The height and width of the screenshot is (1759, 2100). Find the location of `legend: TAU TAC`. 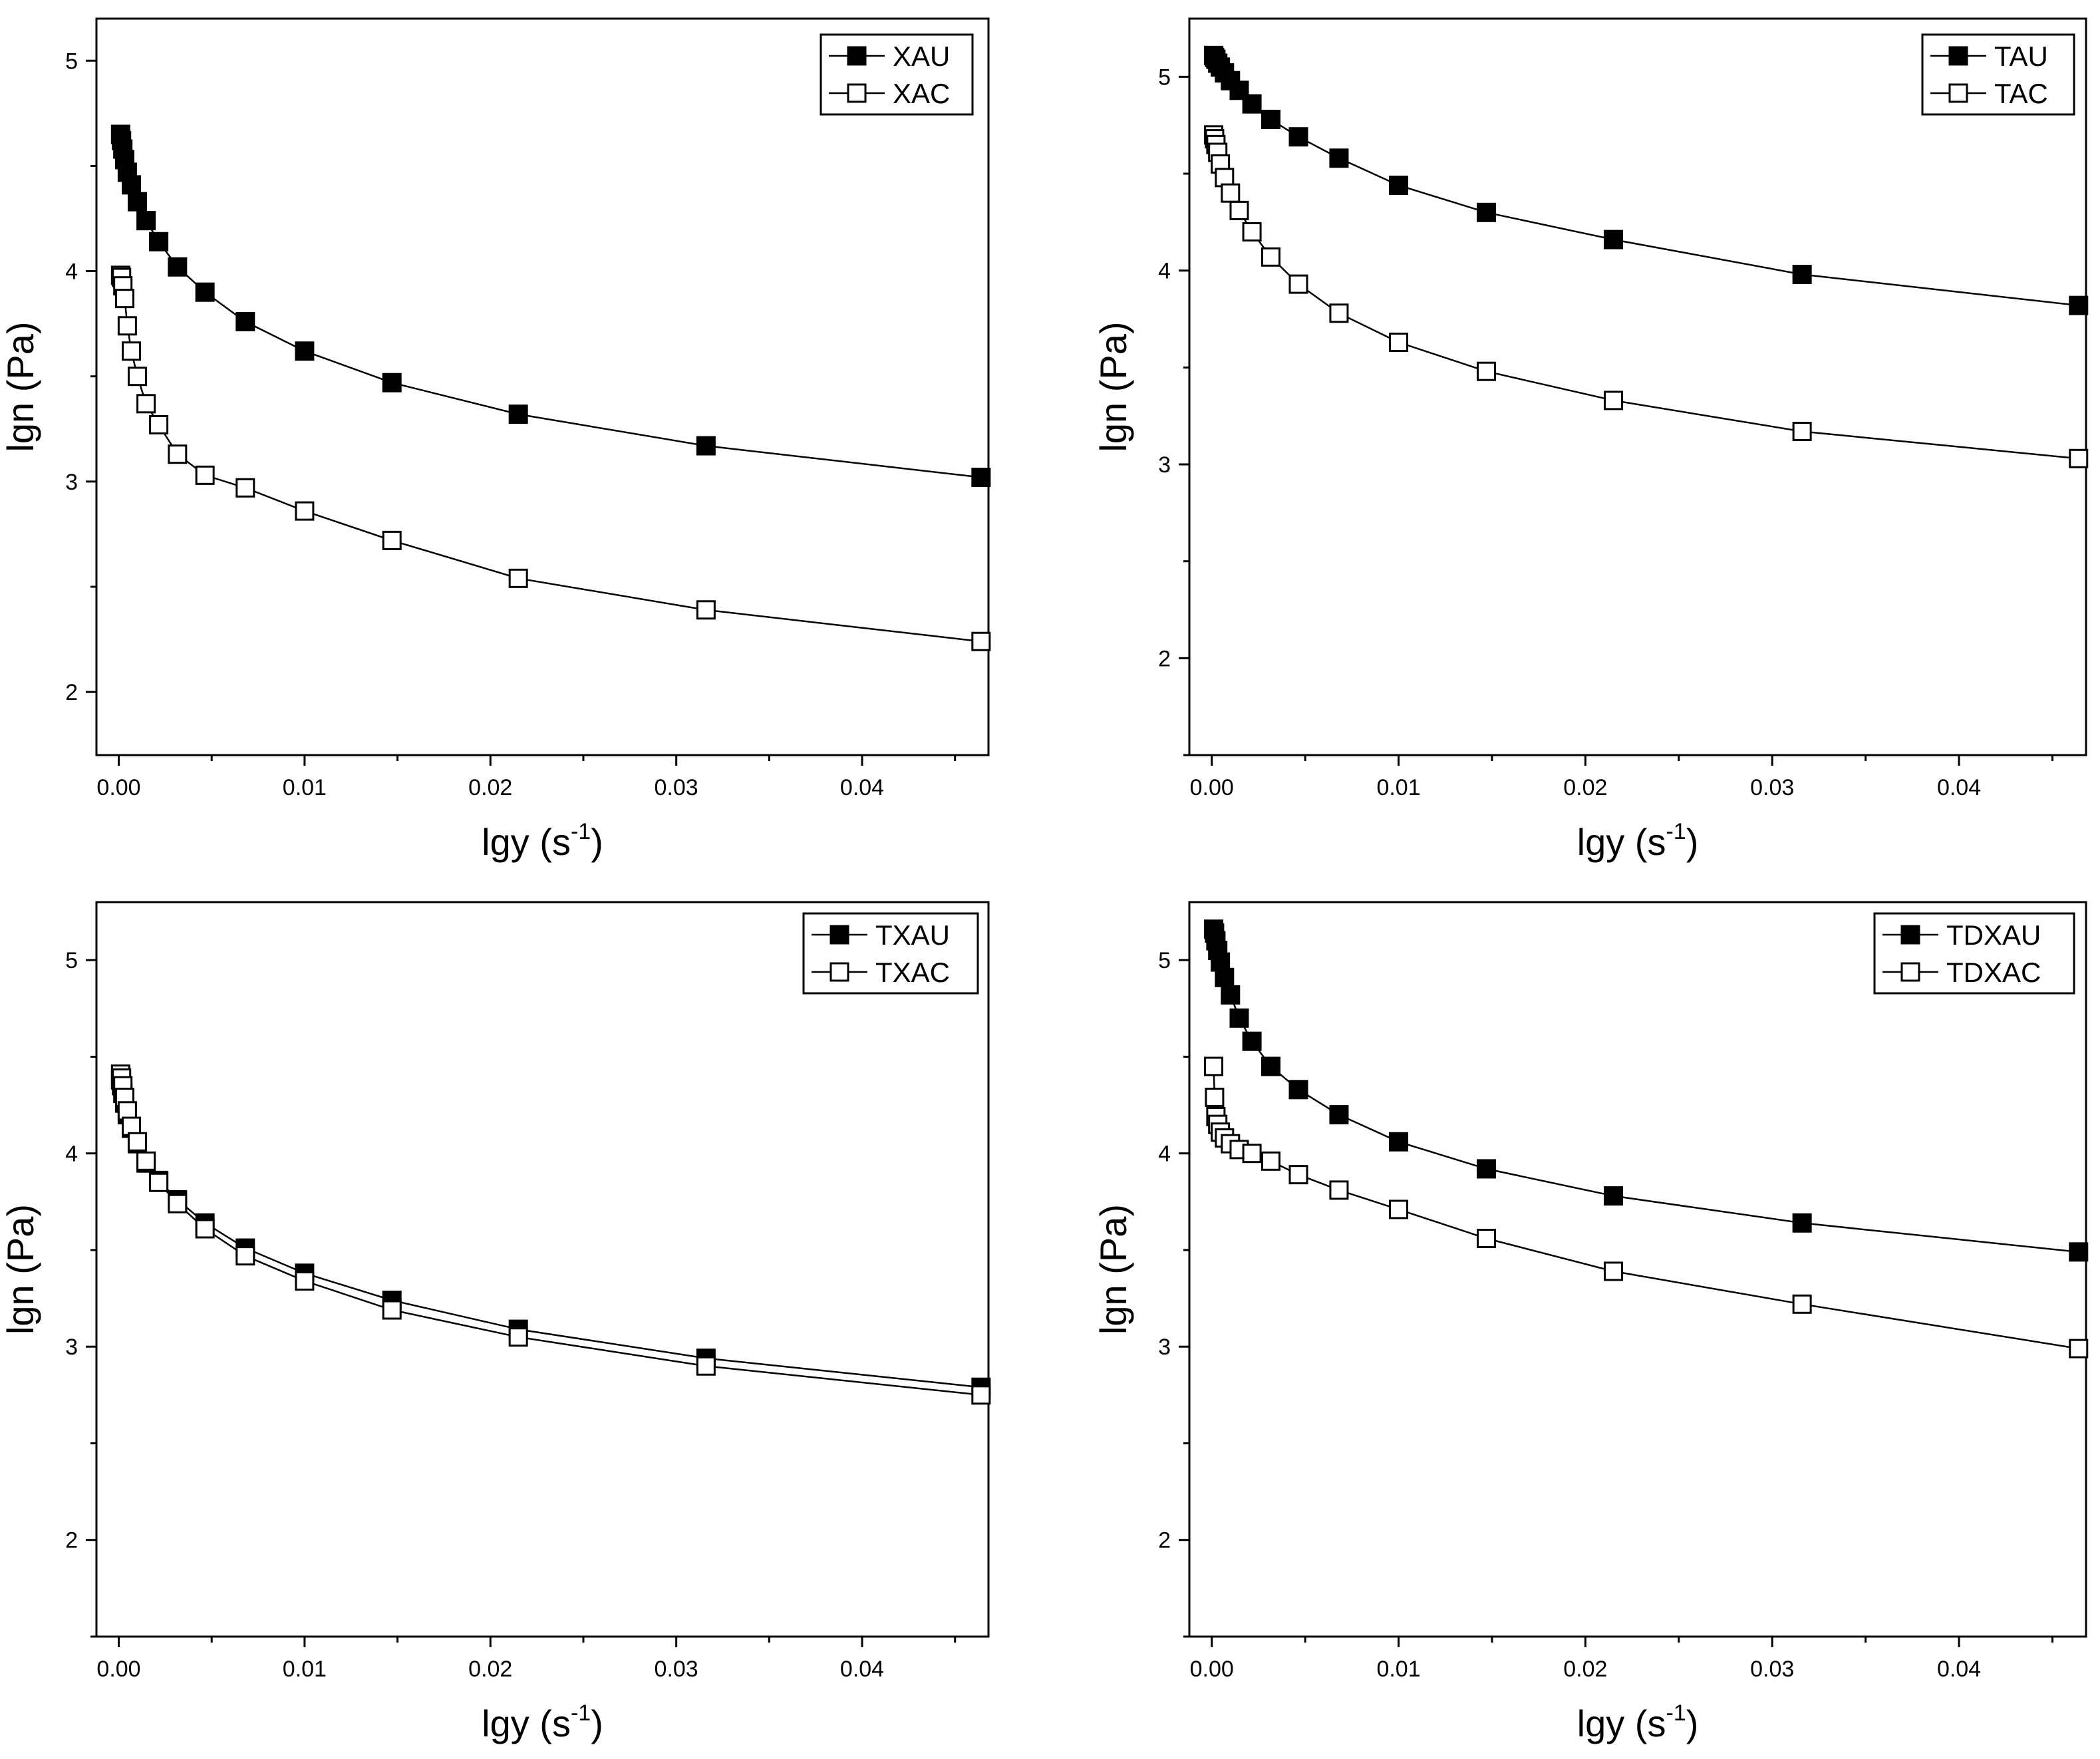

legend: TAU TAC is located at coordinates (1998, 74).